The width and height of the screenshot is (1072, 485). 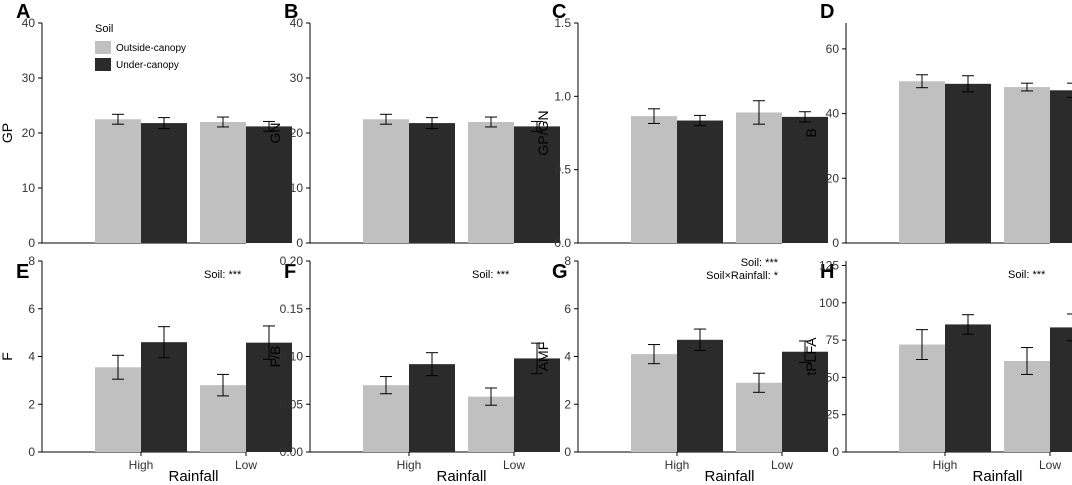 What do you see at coordinates (290, 272) in the screenshot?
I see `panel-letter-f: F` at bounding box center [290, 272].